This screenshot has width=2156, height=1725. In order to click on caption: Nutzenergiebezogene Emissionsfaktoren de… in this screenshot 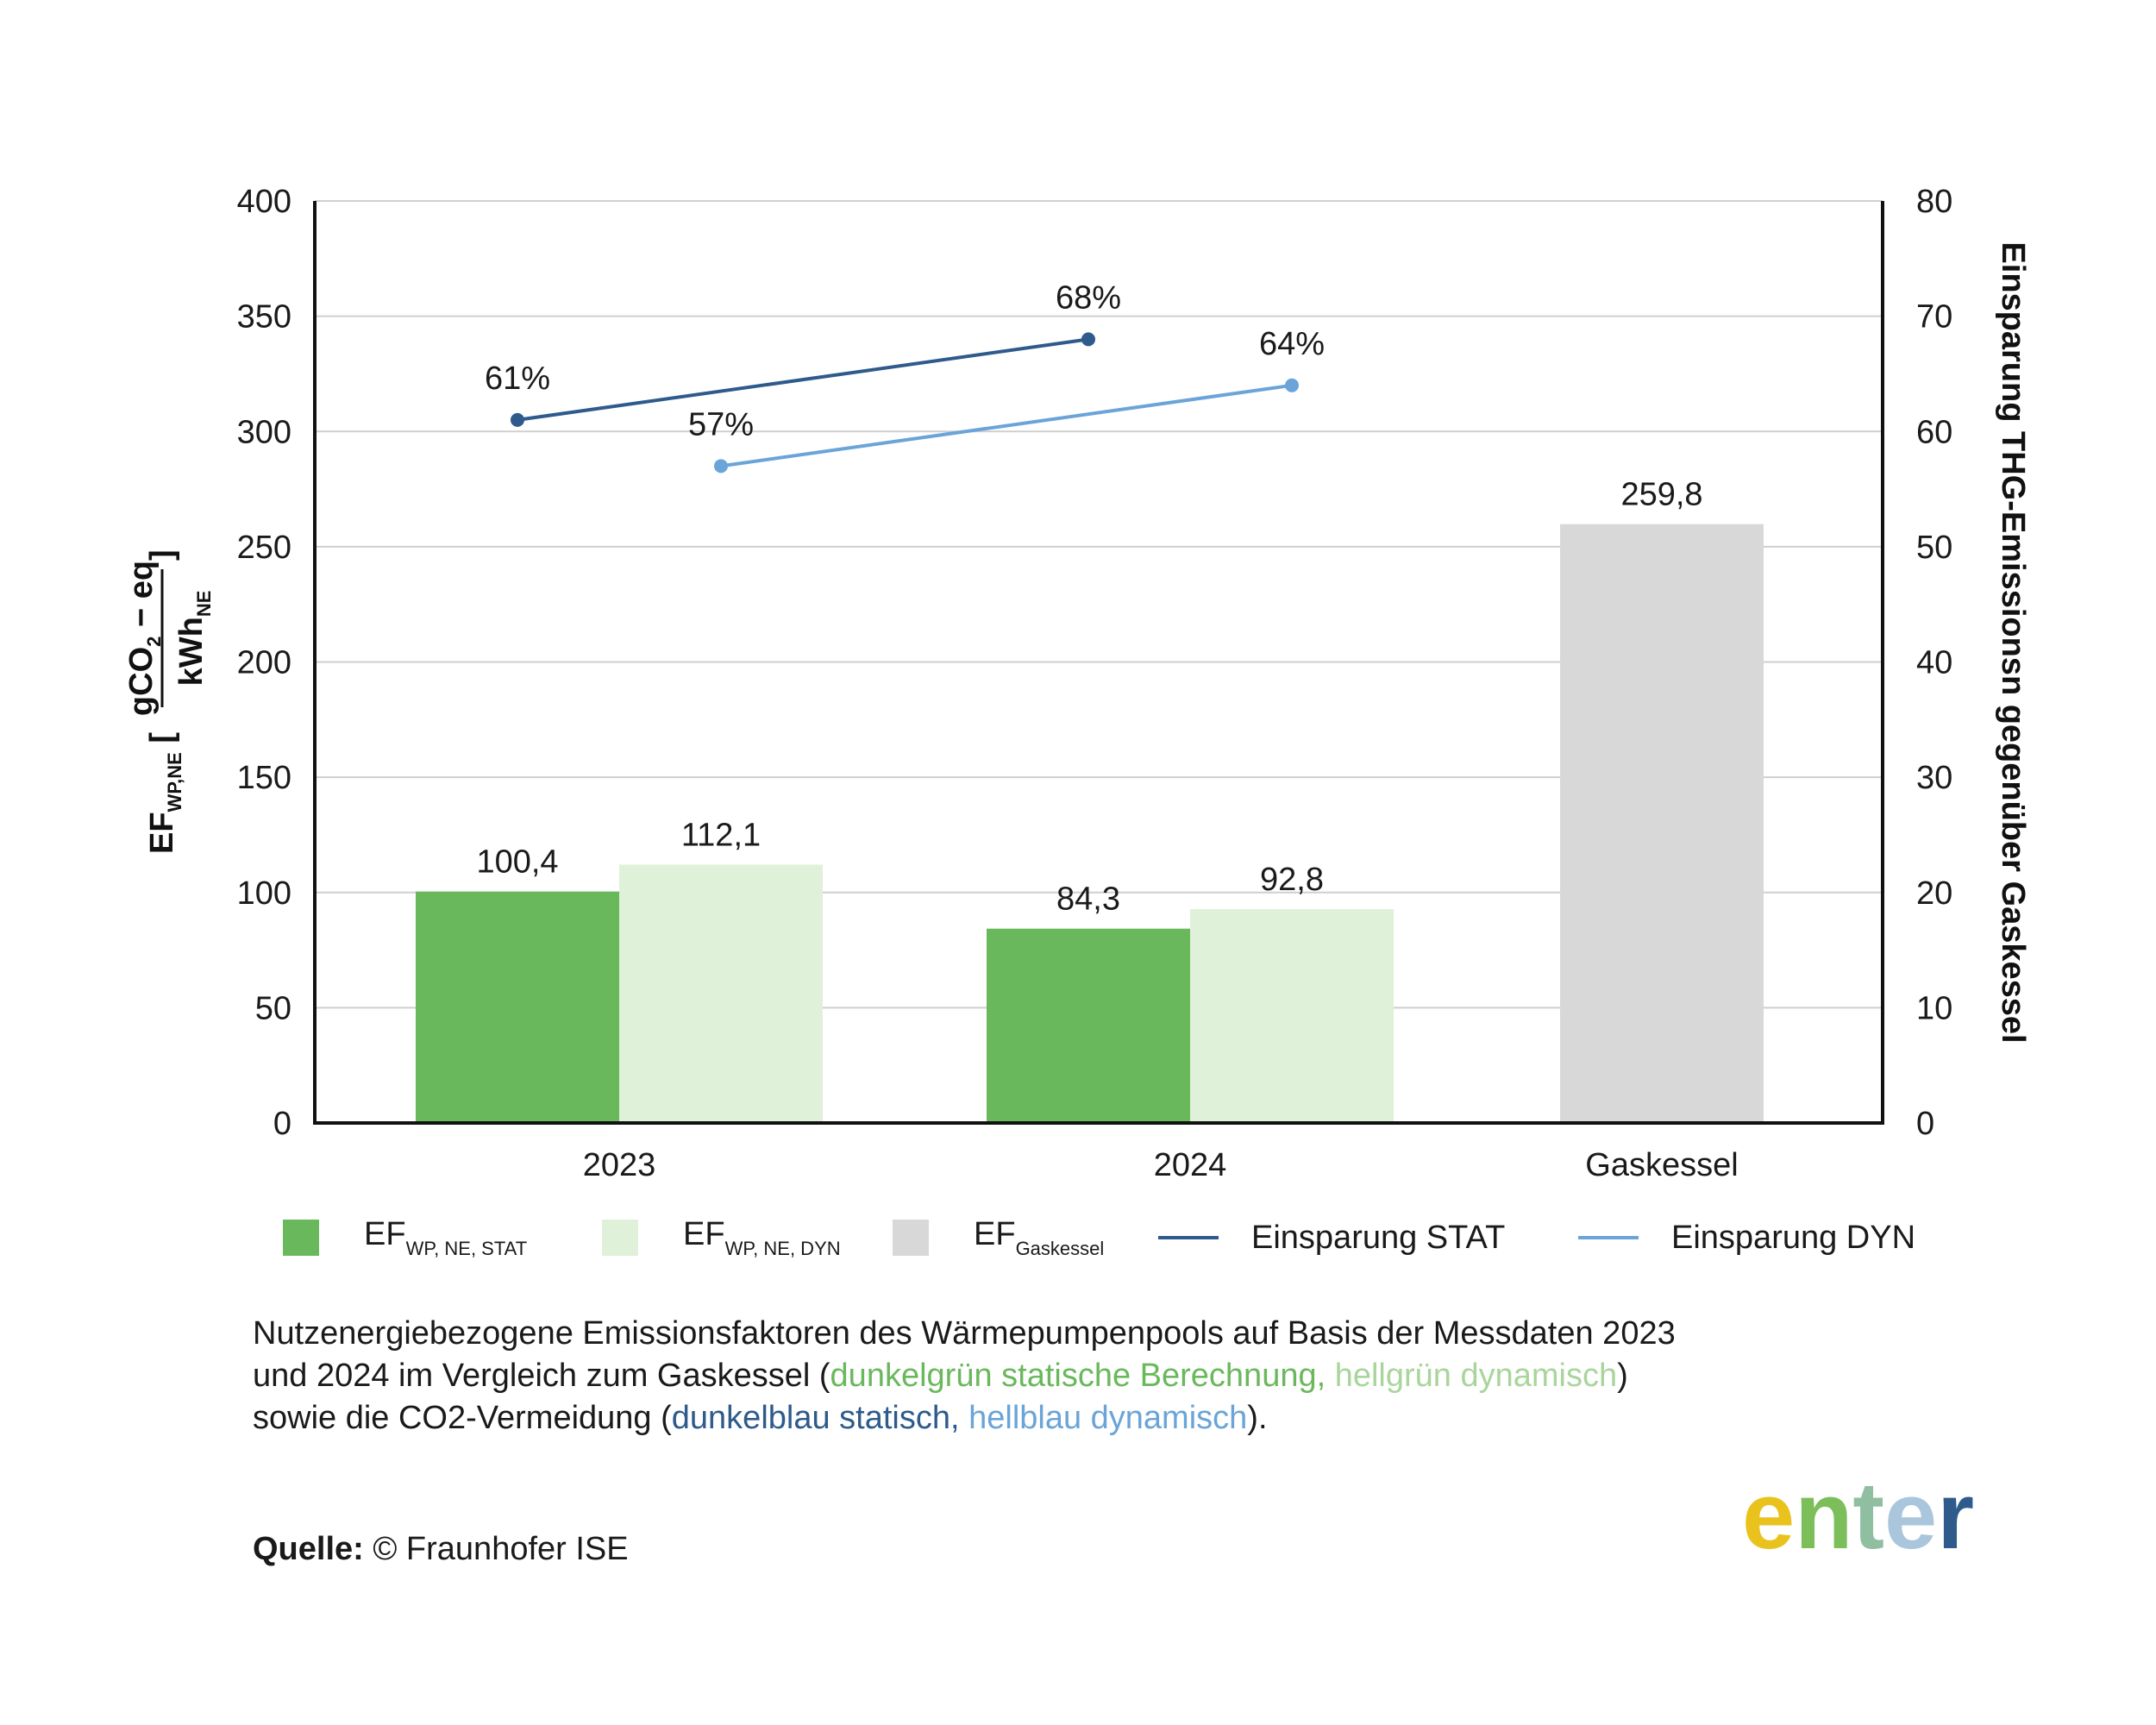, I will do `click(1115, 1376)`.